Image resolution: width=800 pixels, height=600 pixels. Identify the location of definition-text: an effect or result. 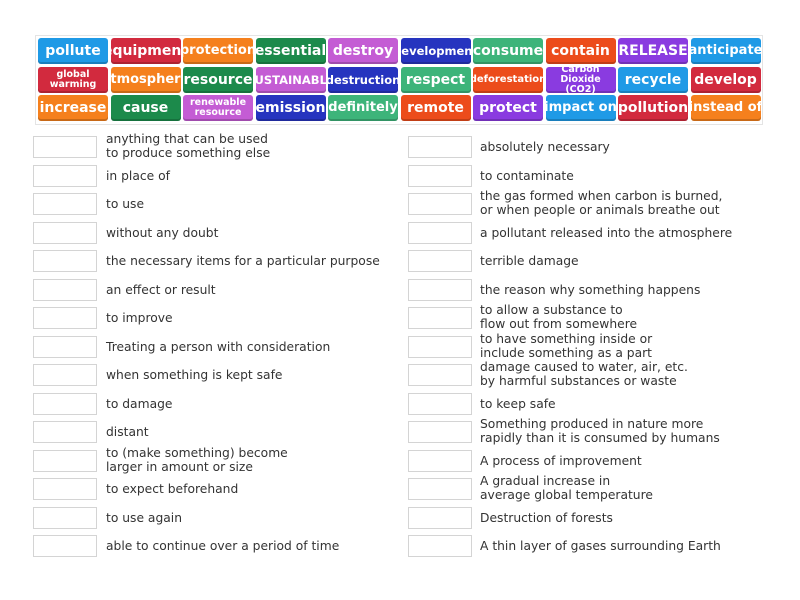
(161, 289).